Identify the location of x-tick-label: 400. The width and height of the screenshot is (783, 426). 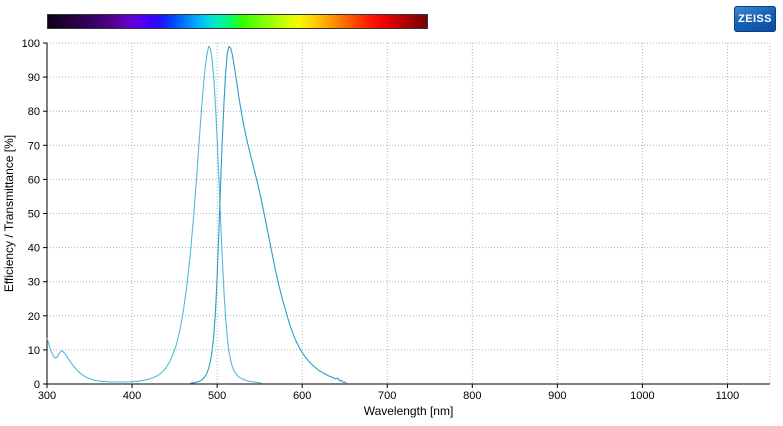
(132, 396).